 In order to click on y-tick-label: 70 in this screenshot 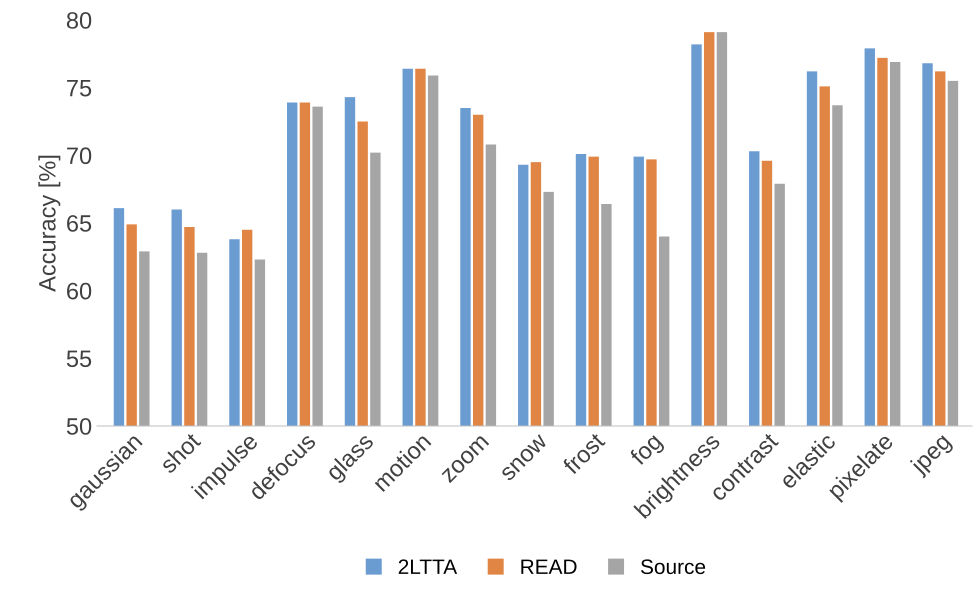, I will do `click(79, 155)`.